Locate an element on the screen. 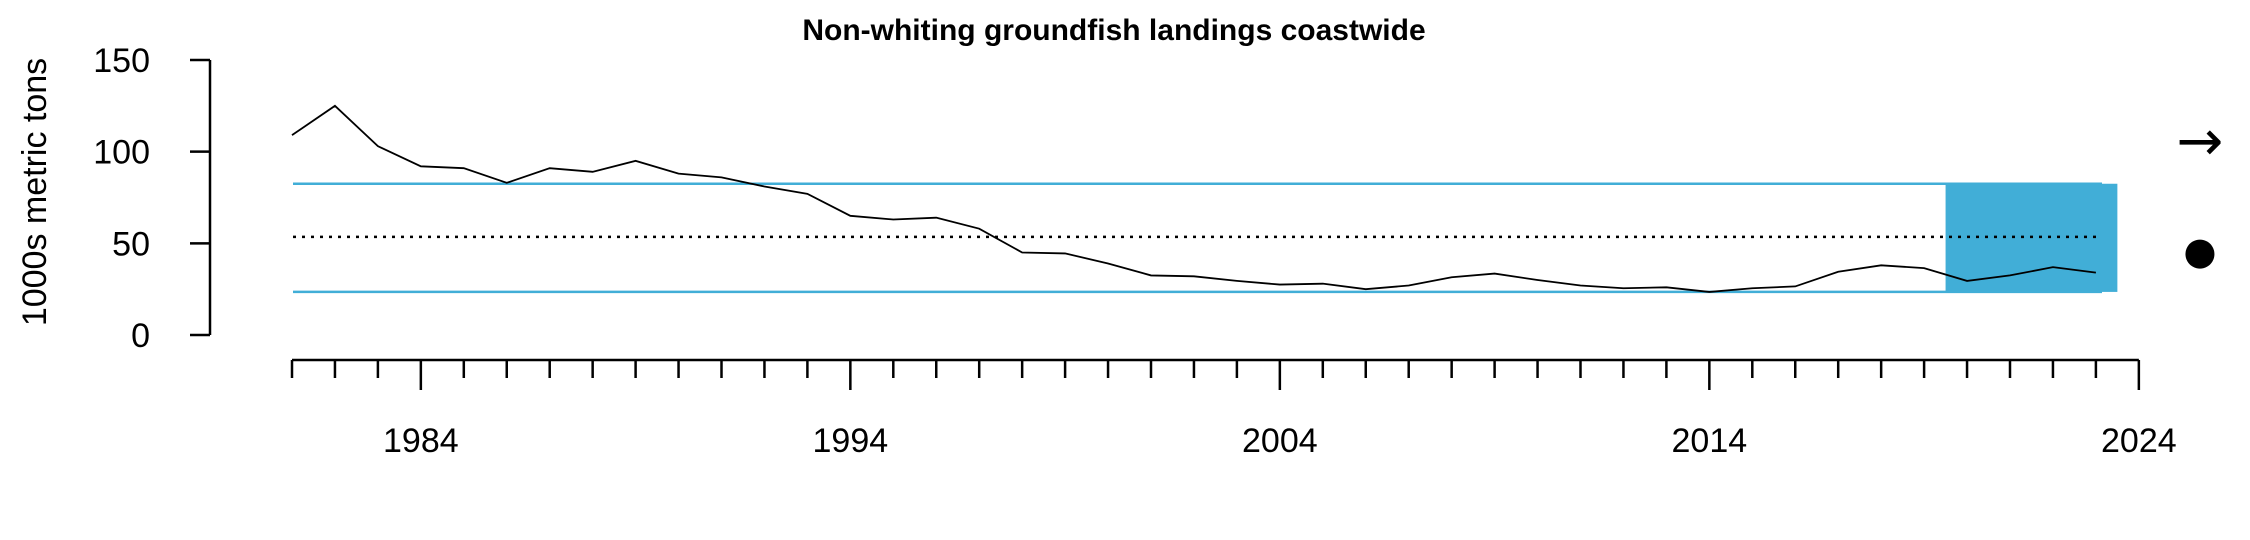  x-tick-label: 2014 is located at coordinates (1710, 441).